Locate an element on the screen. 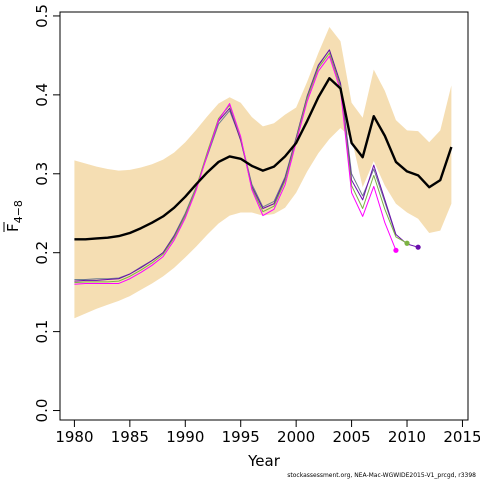 The height and width of the screenshot is (480, 480). x-tick-label: 1995 is located at coordinates (241, 437).